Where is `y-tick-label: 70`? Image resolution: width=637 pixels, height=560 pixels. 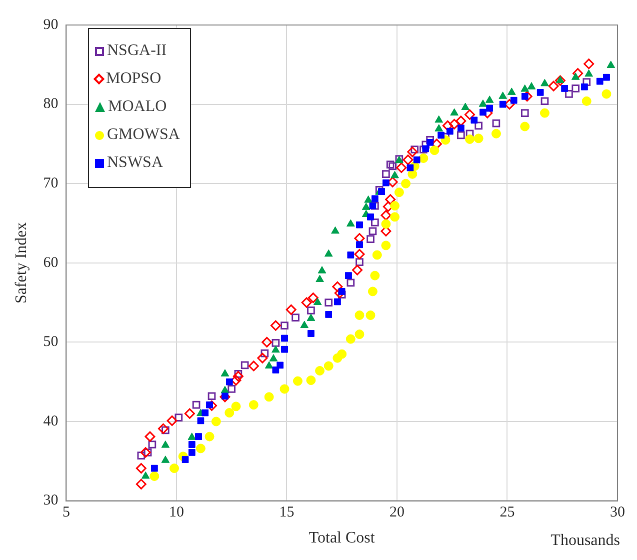 y-tick-label: 70 is located at coordinates (50, 184).